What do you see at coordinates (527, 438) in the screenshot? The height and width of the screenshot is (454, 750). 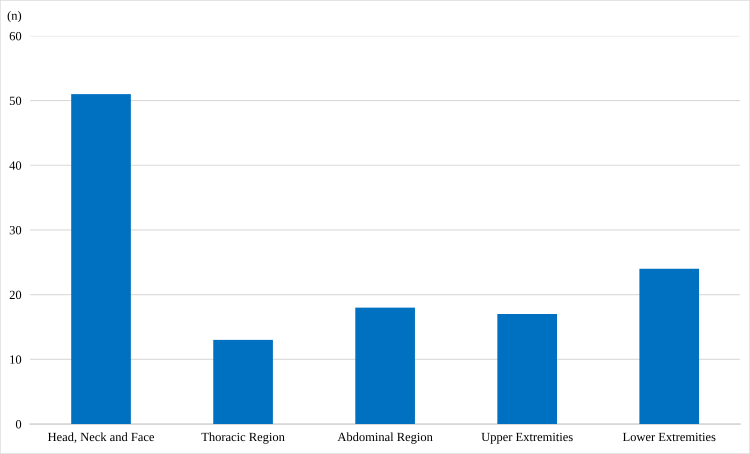 I see `x-tick-label: Upper Extremities` at bounding box center [527, 438].